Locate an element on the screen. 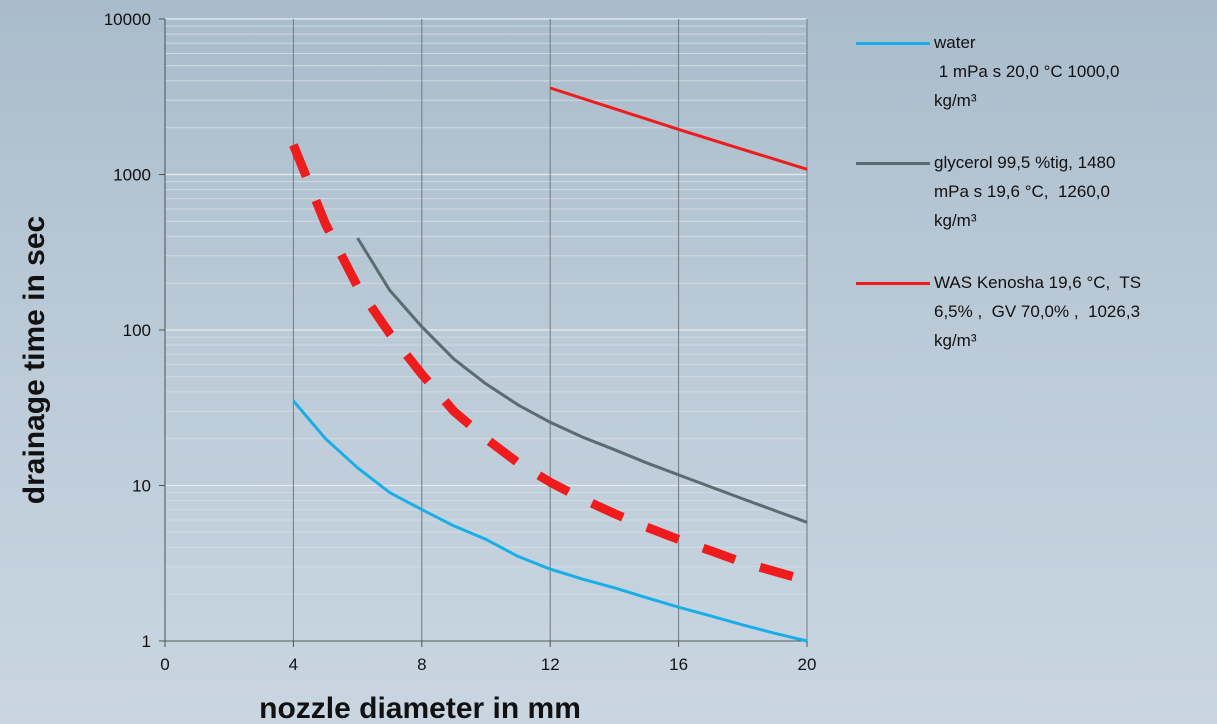 This screenshot has height=724, width=1217. series-water-line is located at coordinates (550, 521).